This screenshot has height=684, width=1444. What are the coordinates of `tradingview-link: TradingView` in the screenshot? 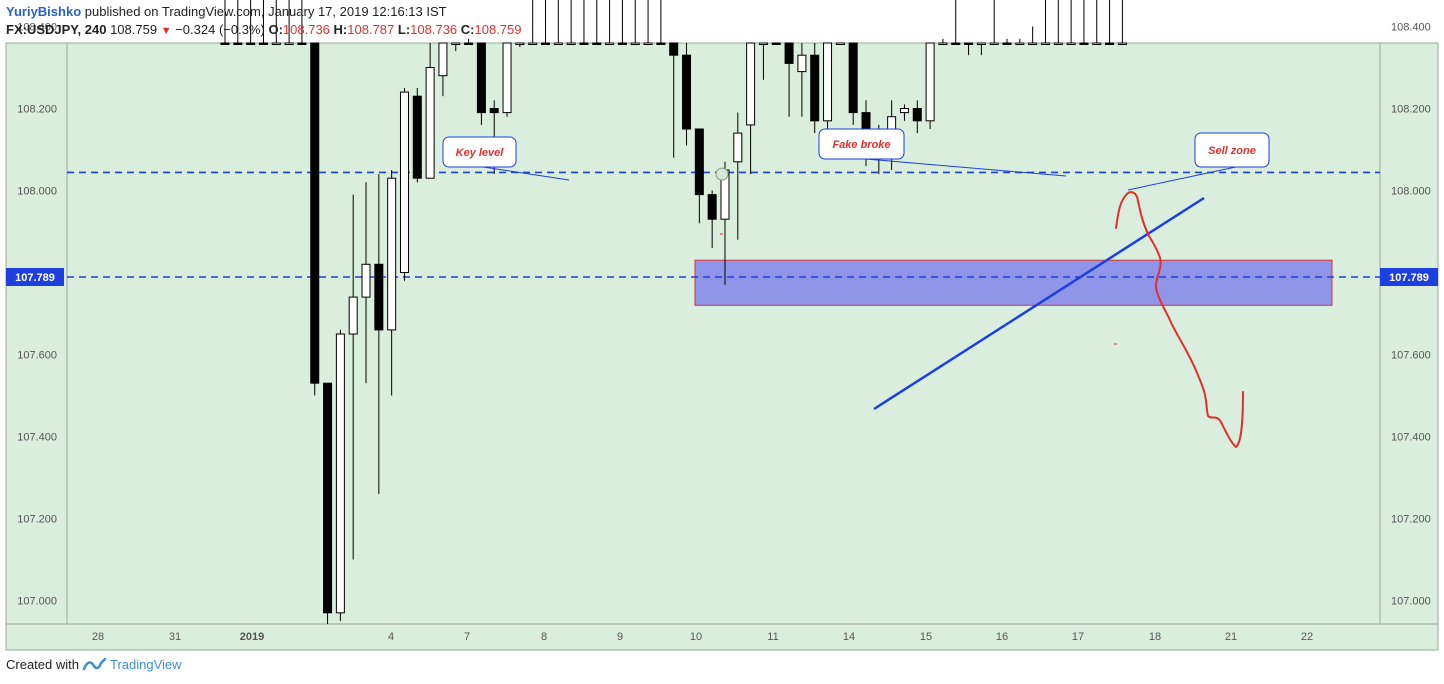 It's located at (146, 664).